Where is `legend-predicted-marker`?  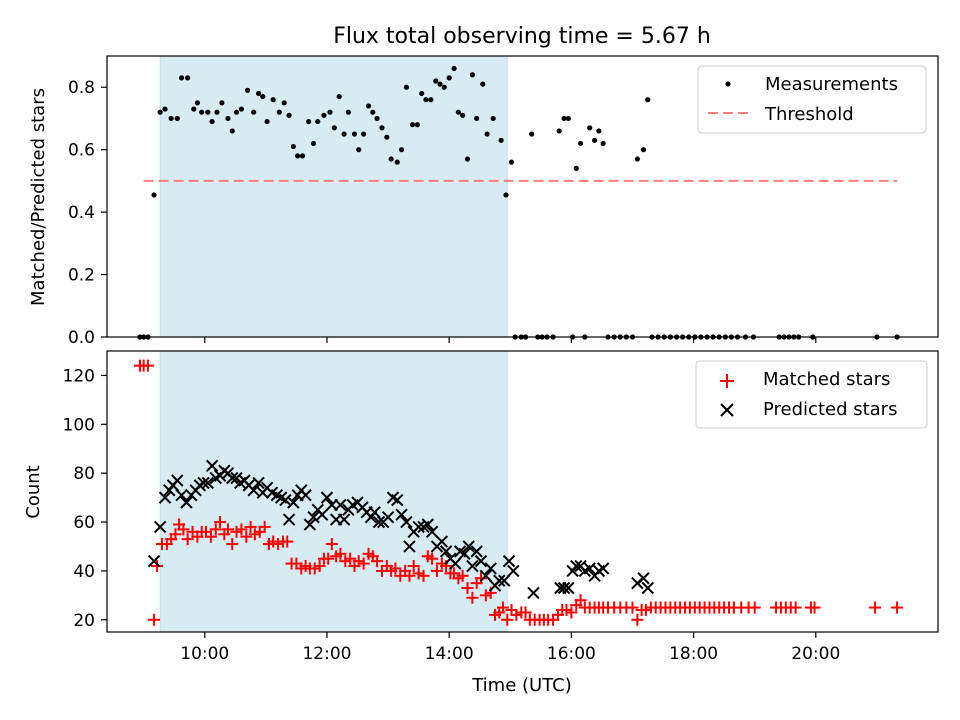 legend-predicted-marker is located at coordinates (727, 410).